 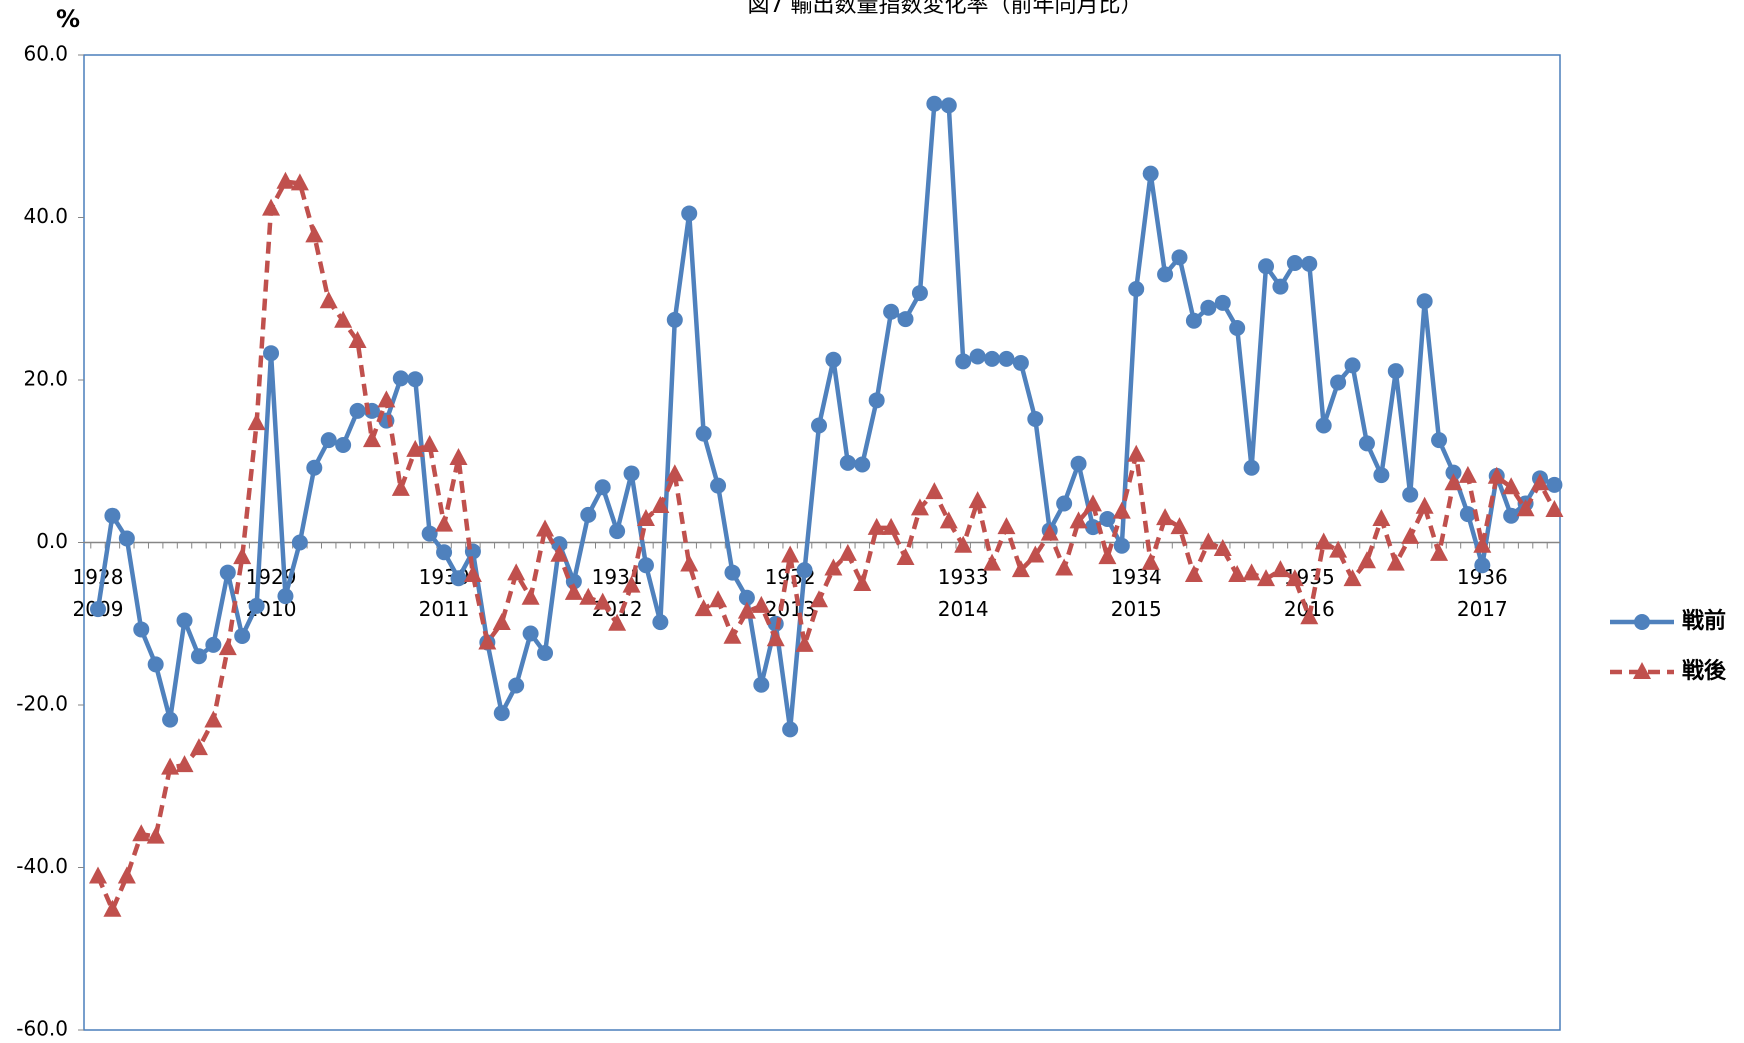 What do you see at coordinates (45, 54) in the screenshot?
I see `y-tick-label: 60.0` at bounding box center [45, 54].